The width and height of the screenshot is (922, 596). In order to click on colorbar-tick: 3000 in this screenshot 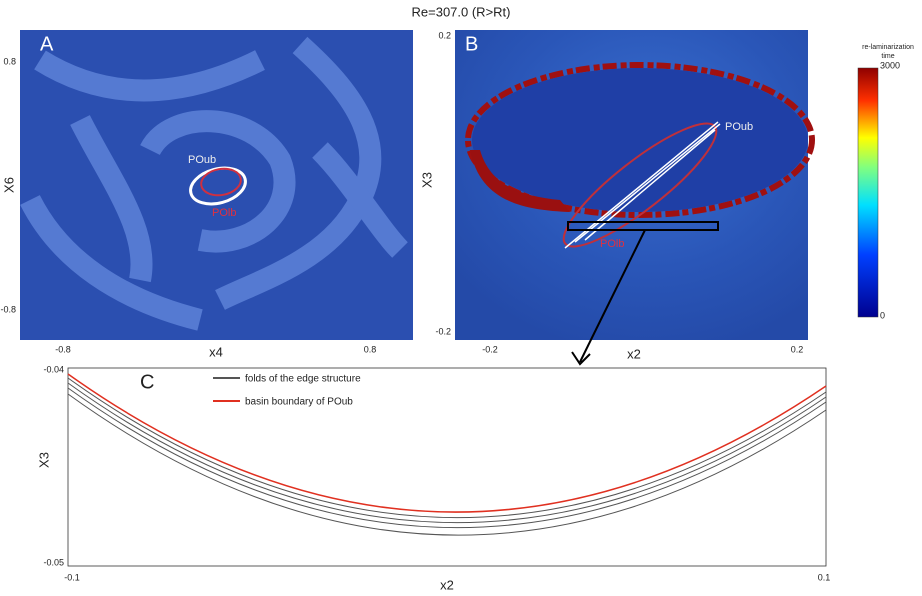, I will do `click(890, 65)`.